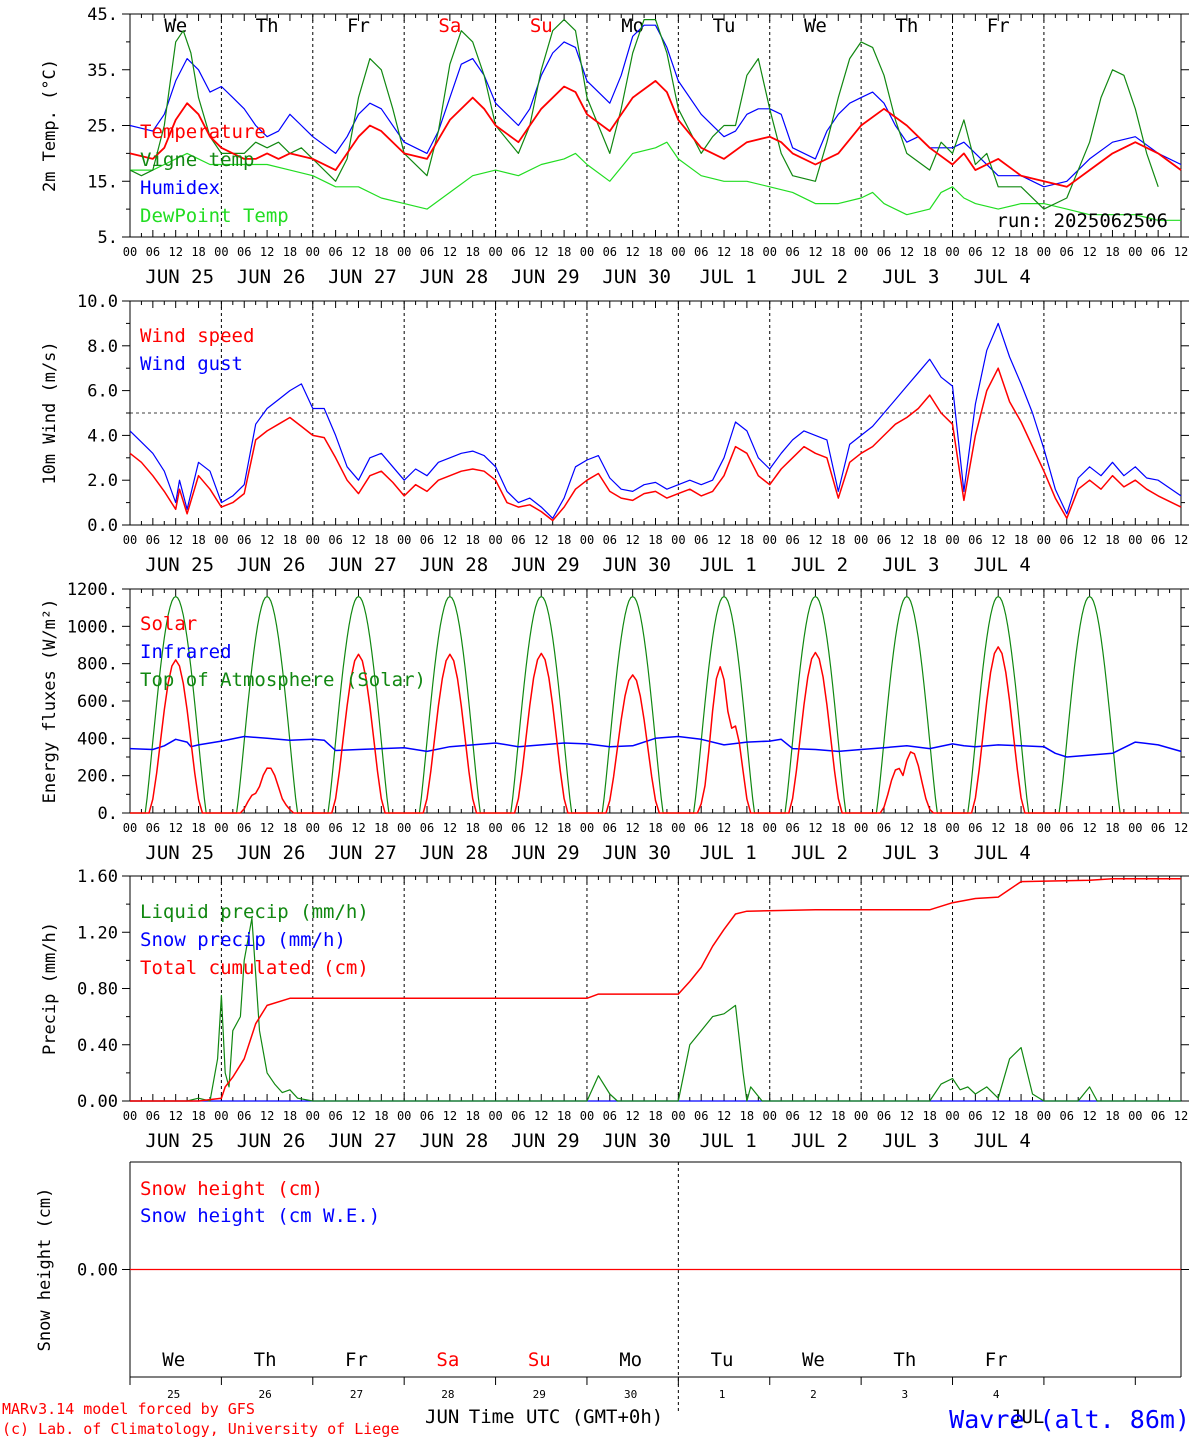  I want to click on date-label: JUN 28, so click(454, 277).